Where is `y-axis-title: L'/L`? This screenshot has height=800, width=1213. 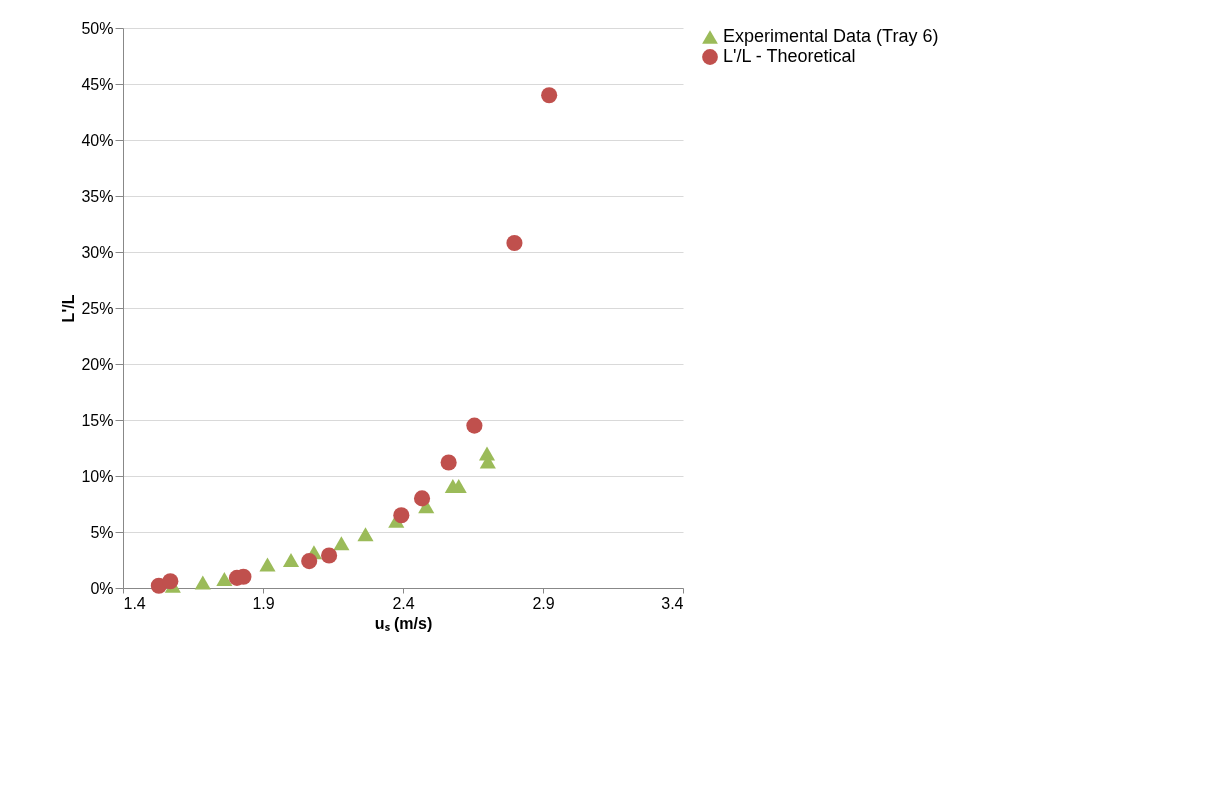
y-axis-title: L'/L is located at coordinates (69, 308).